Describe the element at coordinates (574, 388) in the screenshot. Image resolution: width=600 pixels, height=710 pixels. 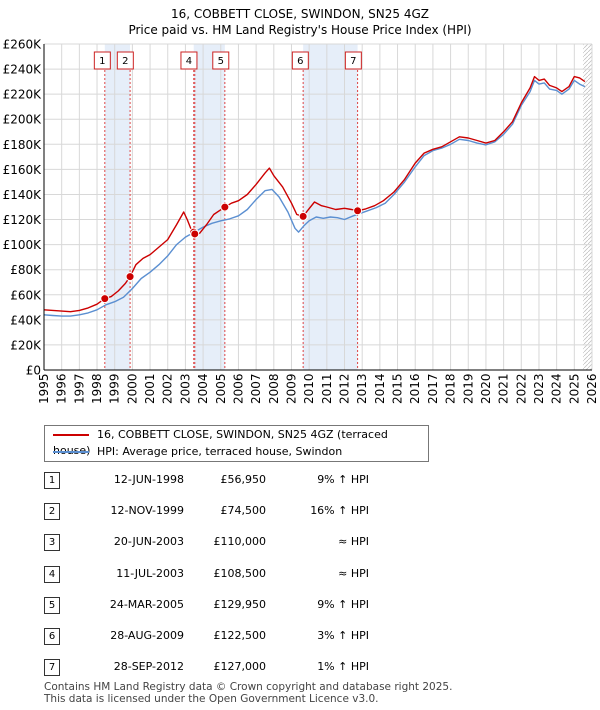
I see `x-tick-label: 2025` at that location.